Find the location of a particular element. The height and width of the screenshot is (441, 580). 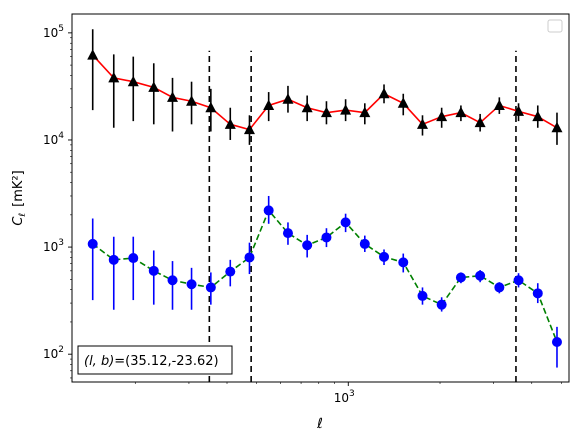

x-tick-label: 103 is located at coordinates (344, 397).